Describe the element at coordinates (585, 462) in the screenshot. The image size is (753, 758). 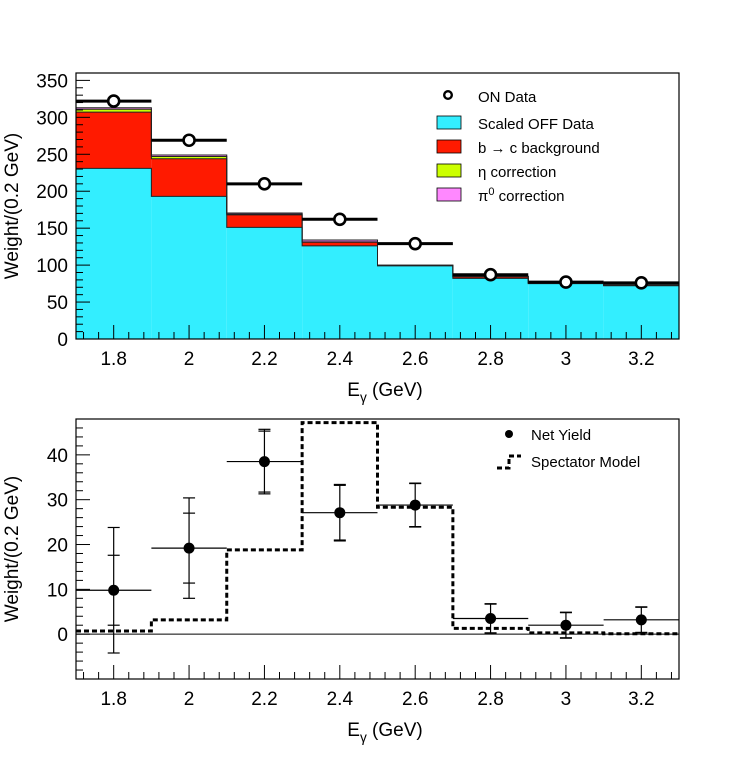
I see `legend-label: Spectator Model` at that location.